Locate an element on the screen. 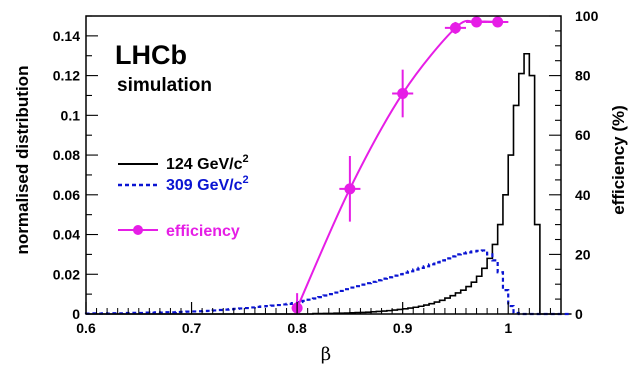  lhcb-title: LHCb is located at coordinates (151, 55).